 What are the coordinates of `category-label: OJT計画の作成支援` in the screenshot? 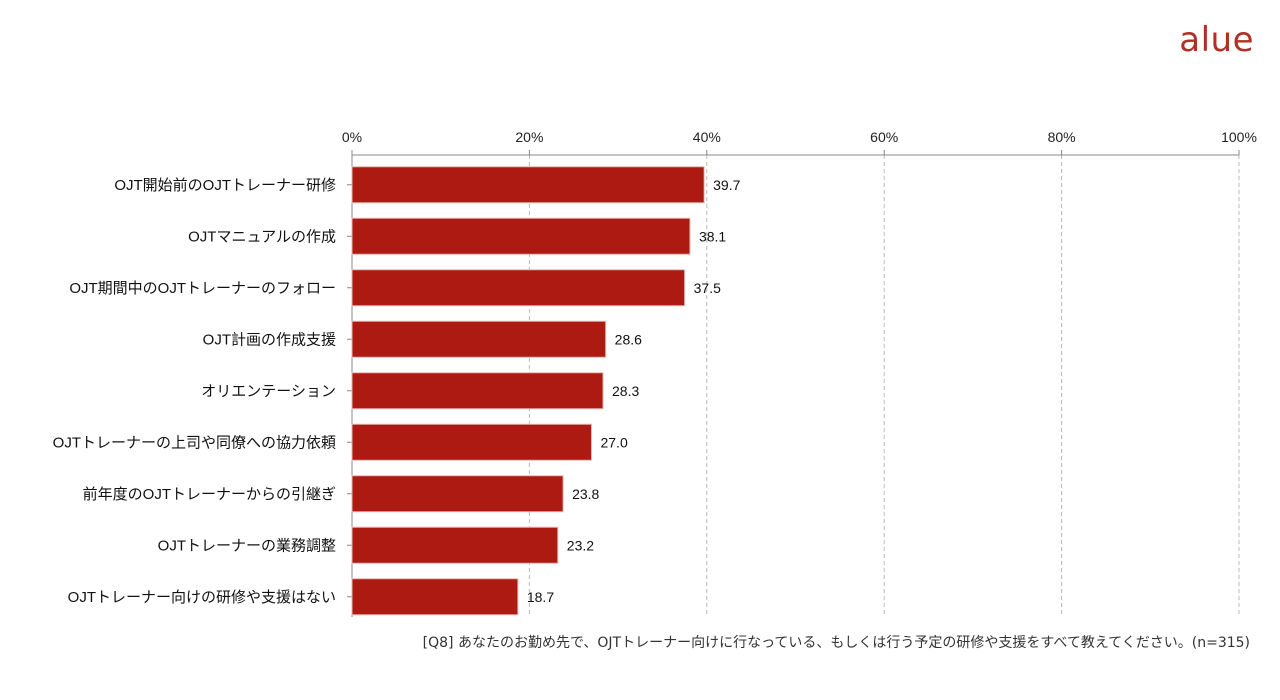 It's located at (269, 339).